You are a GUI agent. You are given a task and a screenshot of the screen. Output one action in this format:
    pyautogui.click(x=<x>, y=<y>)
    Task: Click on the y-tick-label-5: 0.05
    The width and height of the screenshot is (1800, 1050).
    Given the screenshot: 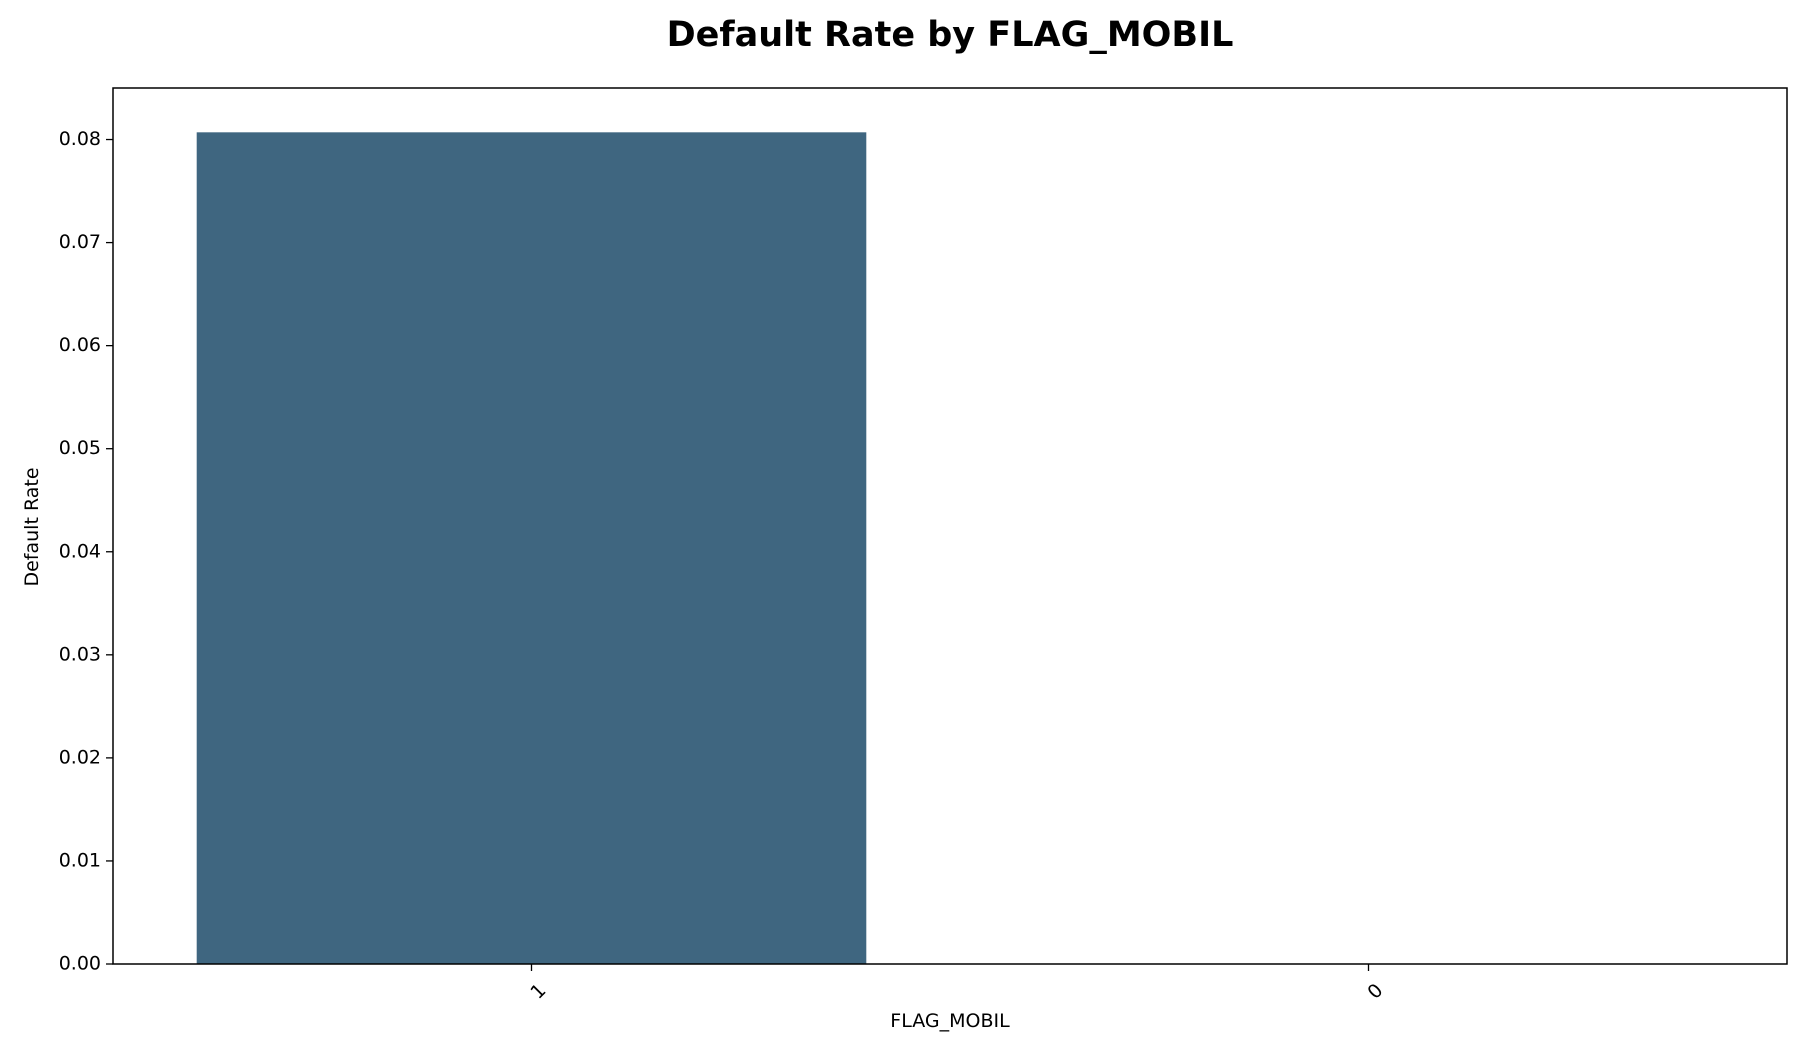 What is the action you would take?
    pyautogui.click(x=80, y=448)
    